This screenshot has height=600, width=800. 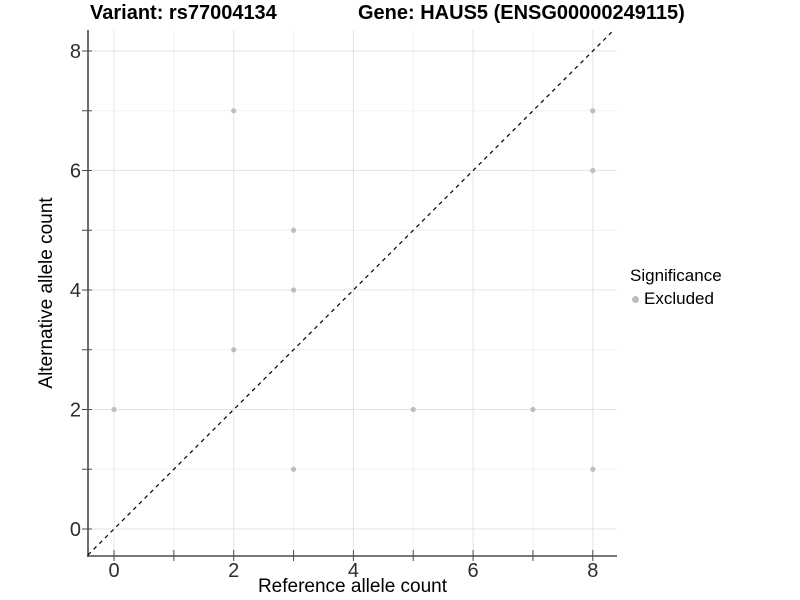 What do you see at coordinates (635, 299) in the screenshot?
I see `excluded-point-swatch` at bounding box center [635, 299].